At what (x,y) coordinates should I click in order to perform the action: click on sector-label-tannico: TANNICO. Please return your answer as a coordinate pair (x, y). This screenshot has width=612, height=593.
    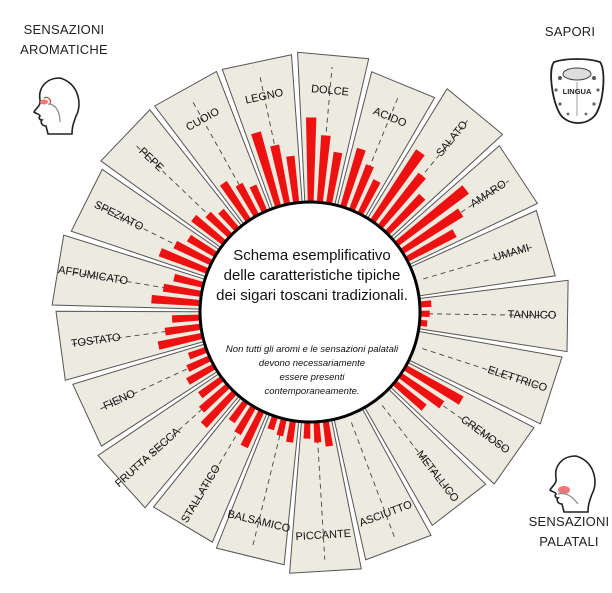
    Looking at the image, I should click on (532, 315).